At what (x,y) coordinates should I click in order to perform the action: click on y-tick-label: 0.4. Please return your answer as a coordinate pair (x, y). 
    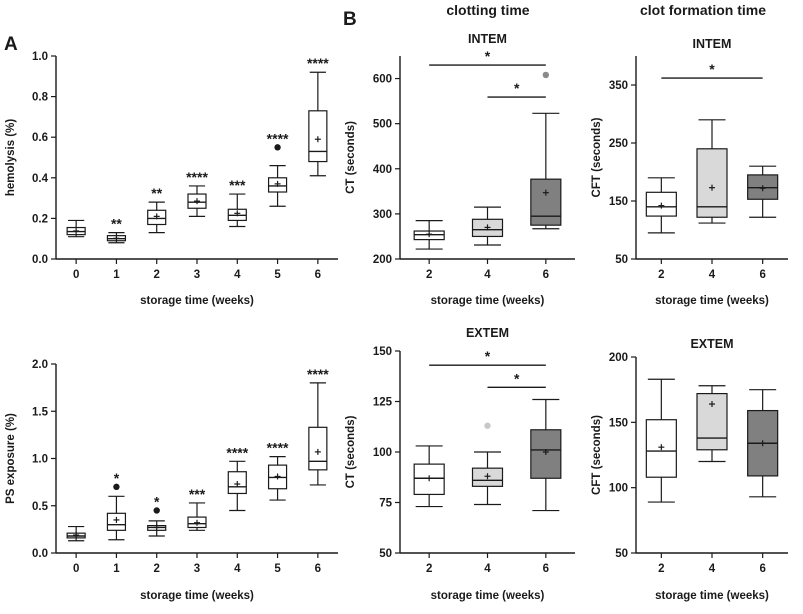
    Looking at the image, I should click on (40, 179).